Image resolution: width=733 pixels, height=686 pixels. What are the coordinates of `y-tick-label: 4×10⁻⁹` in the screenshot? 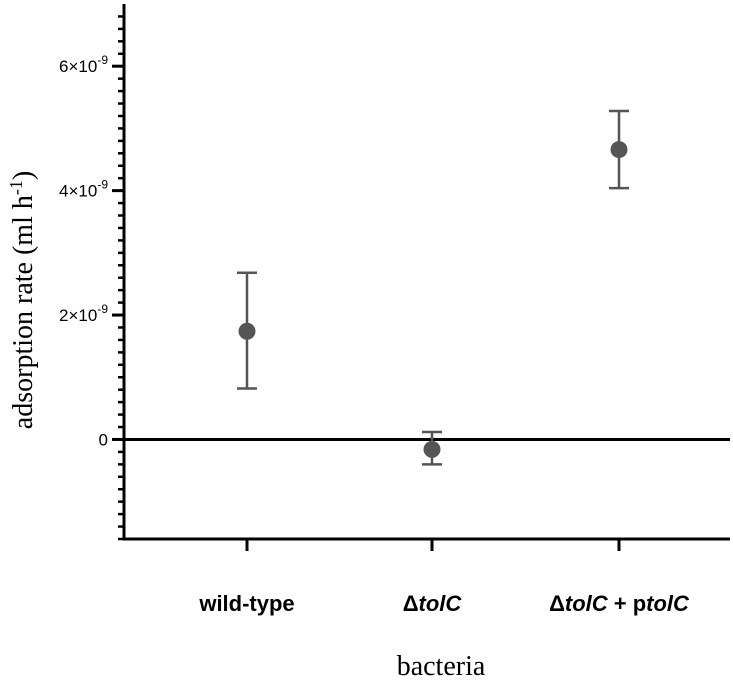 It's located at (83, 189).